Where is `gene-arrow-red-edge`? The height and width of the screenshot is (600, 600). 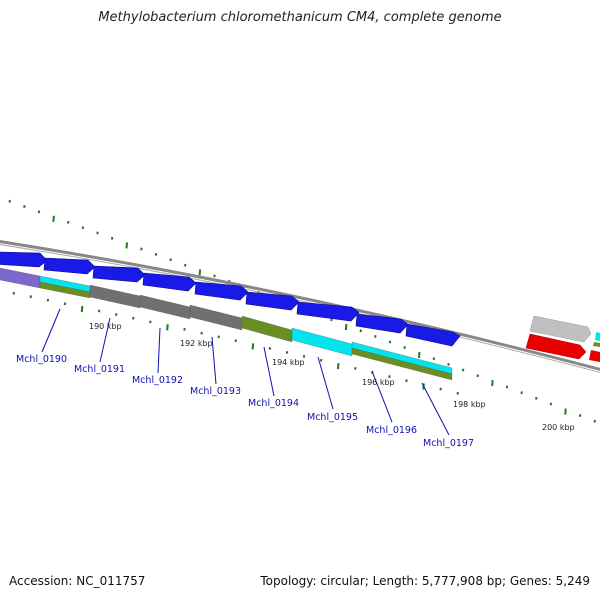 gene-arrow-red-edge is located at coordinates (594, 356).